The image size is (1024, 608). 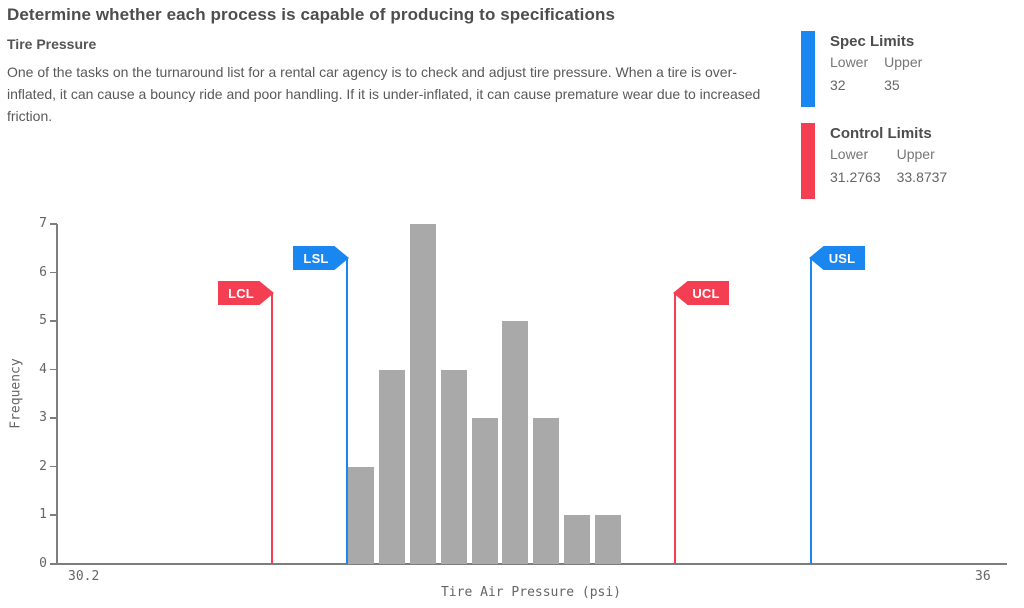 What do you see at coordinates (872, 41) in the screenshot?
I see `spec-limits-title: Spec Limits` at bounding box center [872, 41].